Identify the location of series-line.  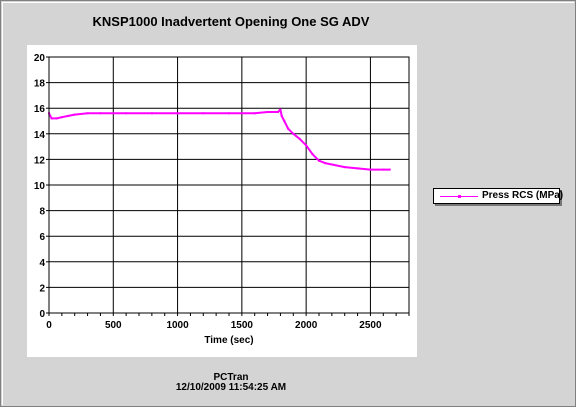
(219, 139).